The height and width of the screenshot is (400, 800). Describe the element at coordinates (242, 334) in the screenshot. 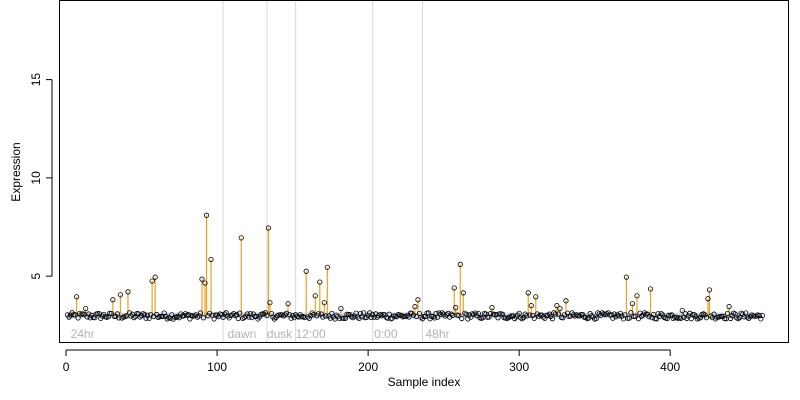

I see `segment-label: dawn` at that location.